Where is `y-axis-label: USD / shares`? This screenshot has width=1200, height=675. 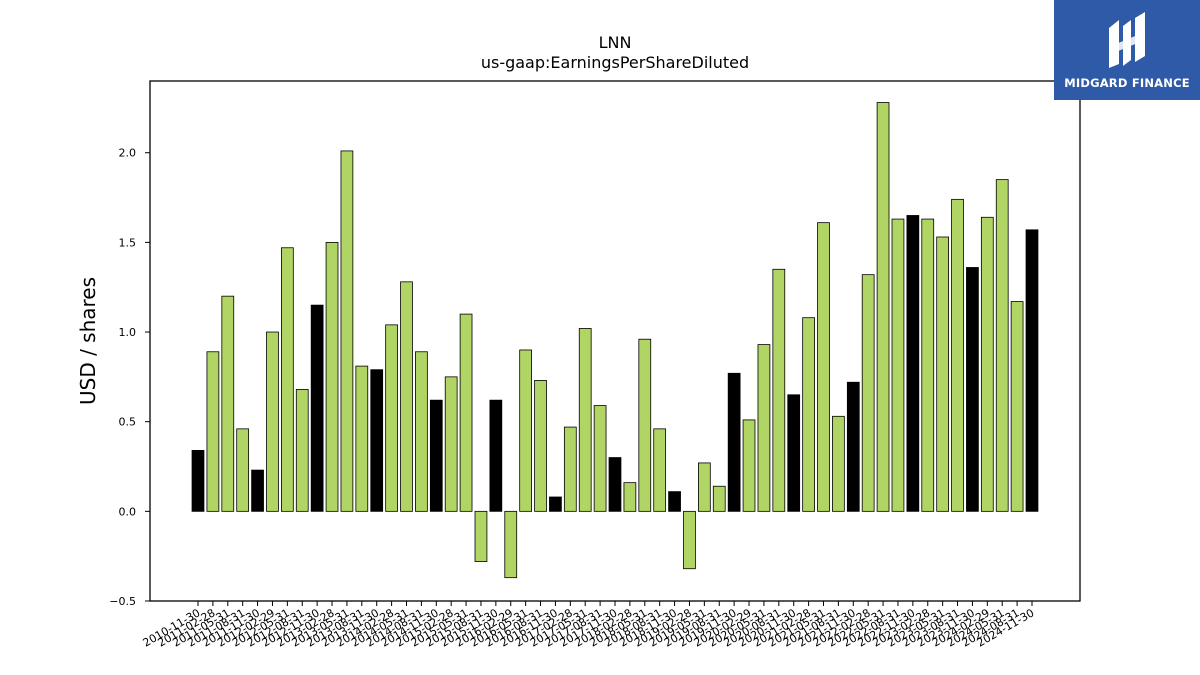
y-axis-label: USD / shares is located at coordinates (88, 341).